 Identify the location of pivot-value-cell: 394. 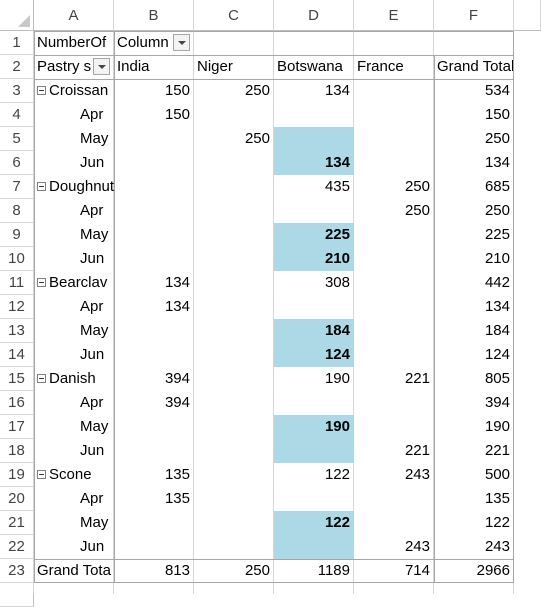
(497, 402).